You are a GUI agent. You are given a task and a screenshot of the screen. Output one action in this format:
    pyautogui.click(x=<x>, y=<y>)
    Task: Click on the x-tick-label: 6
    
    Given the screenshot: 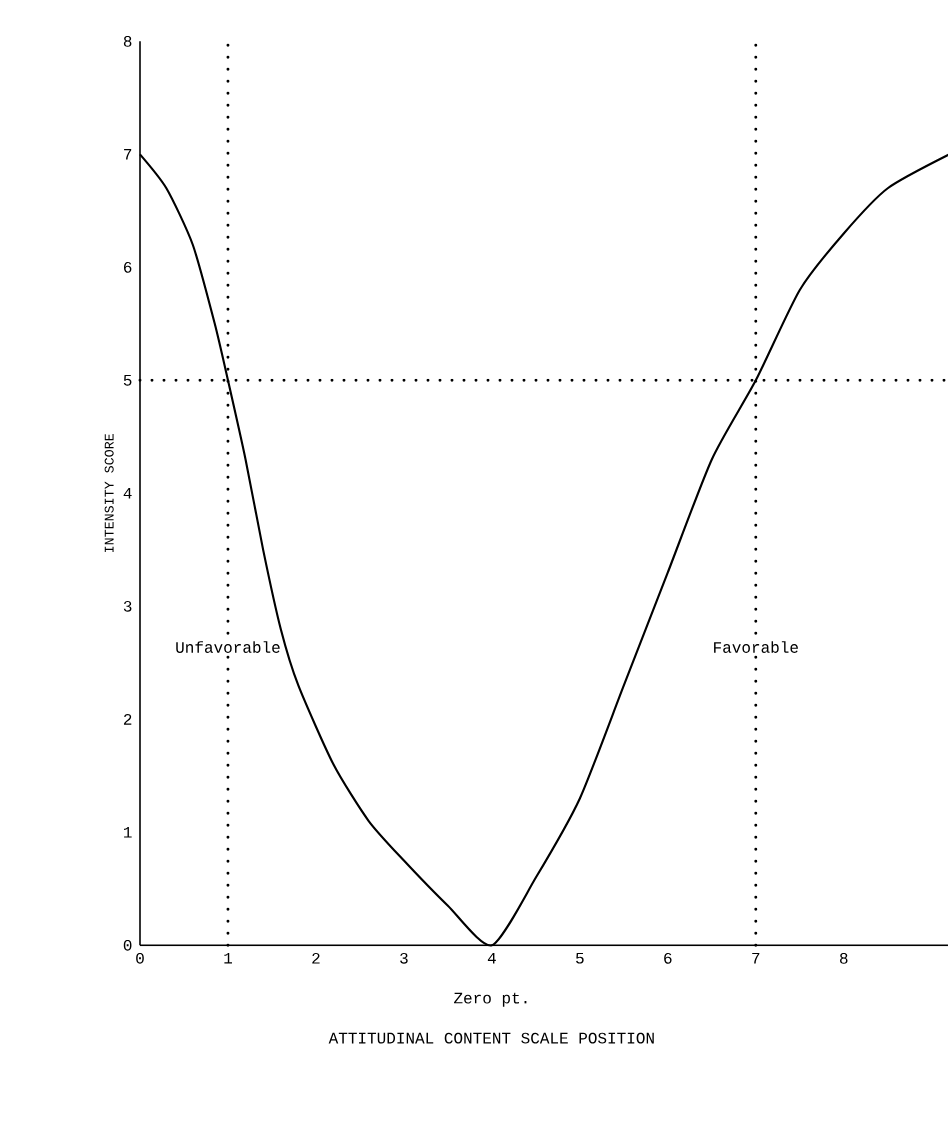 What is the action you would take?
    pyautogui.click(x=668, y=958)
    